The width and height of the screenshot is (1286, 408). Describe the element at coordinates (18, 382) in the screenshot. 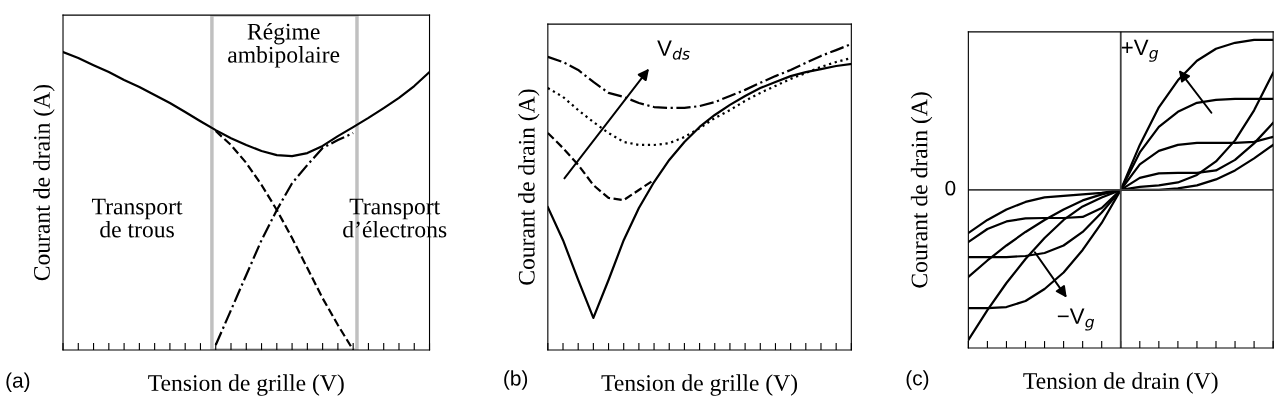

I see `text: (a)` at that location.